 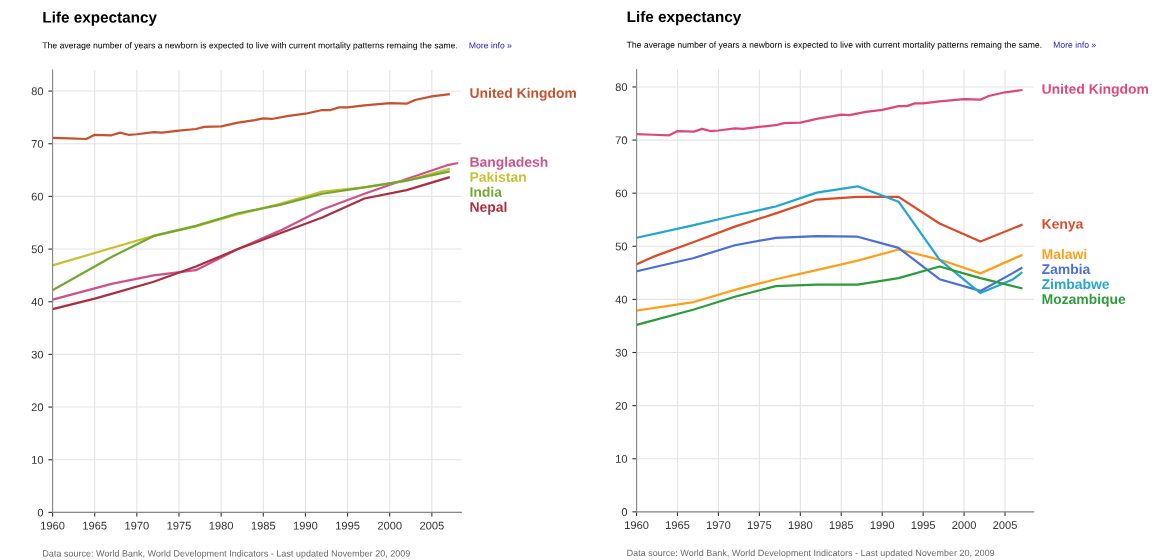 What do you see at coordinates (1063, 225) in the screenshot?
I see `series-label: Kenya` at bounding box center [1063, 225].